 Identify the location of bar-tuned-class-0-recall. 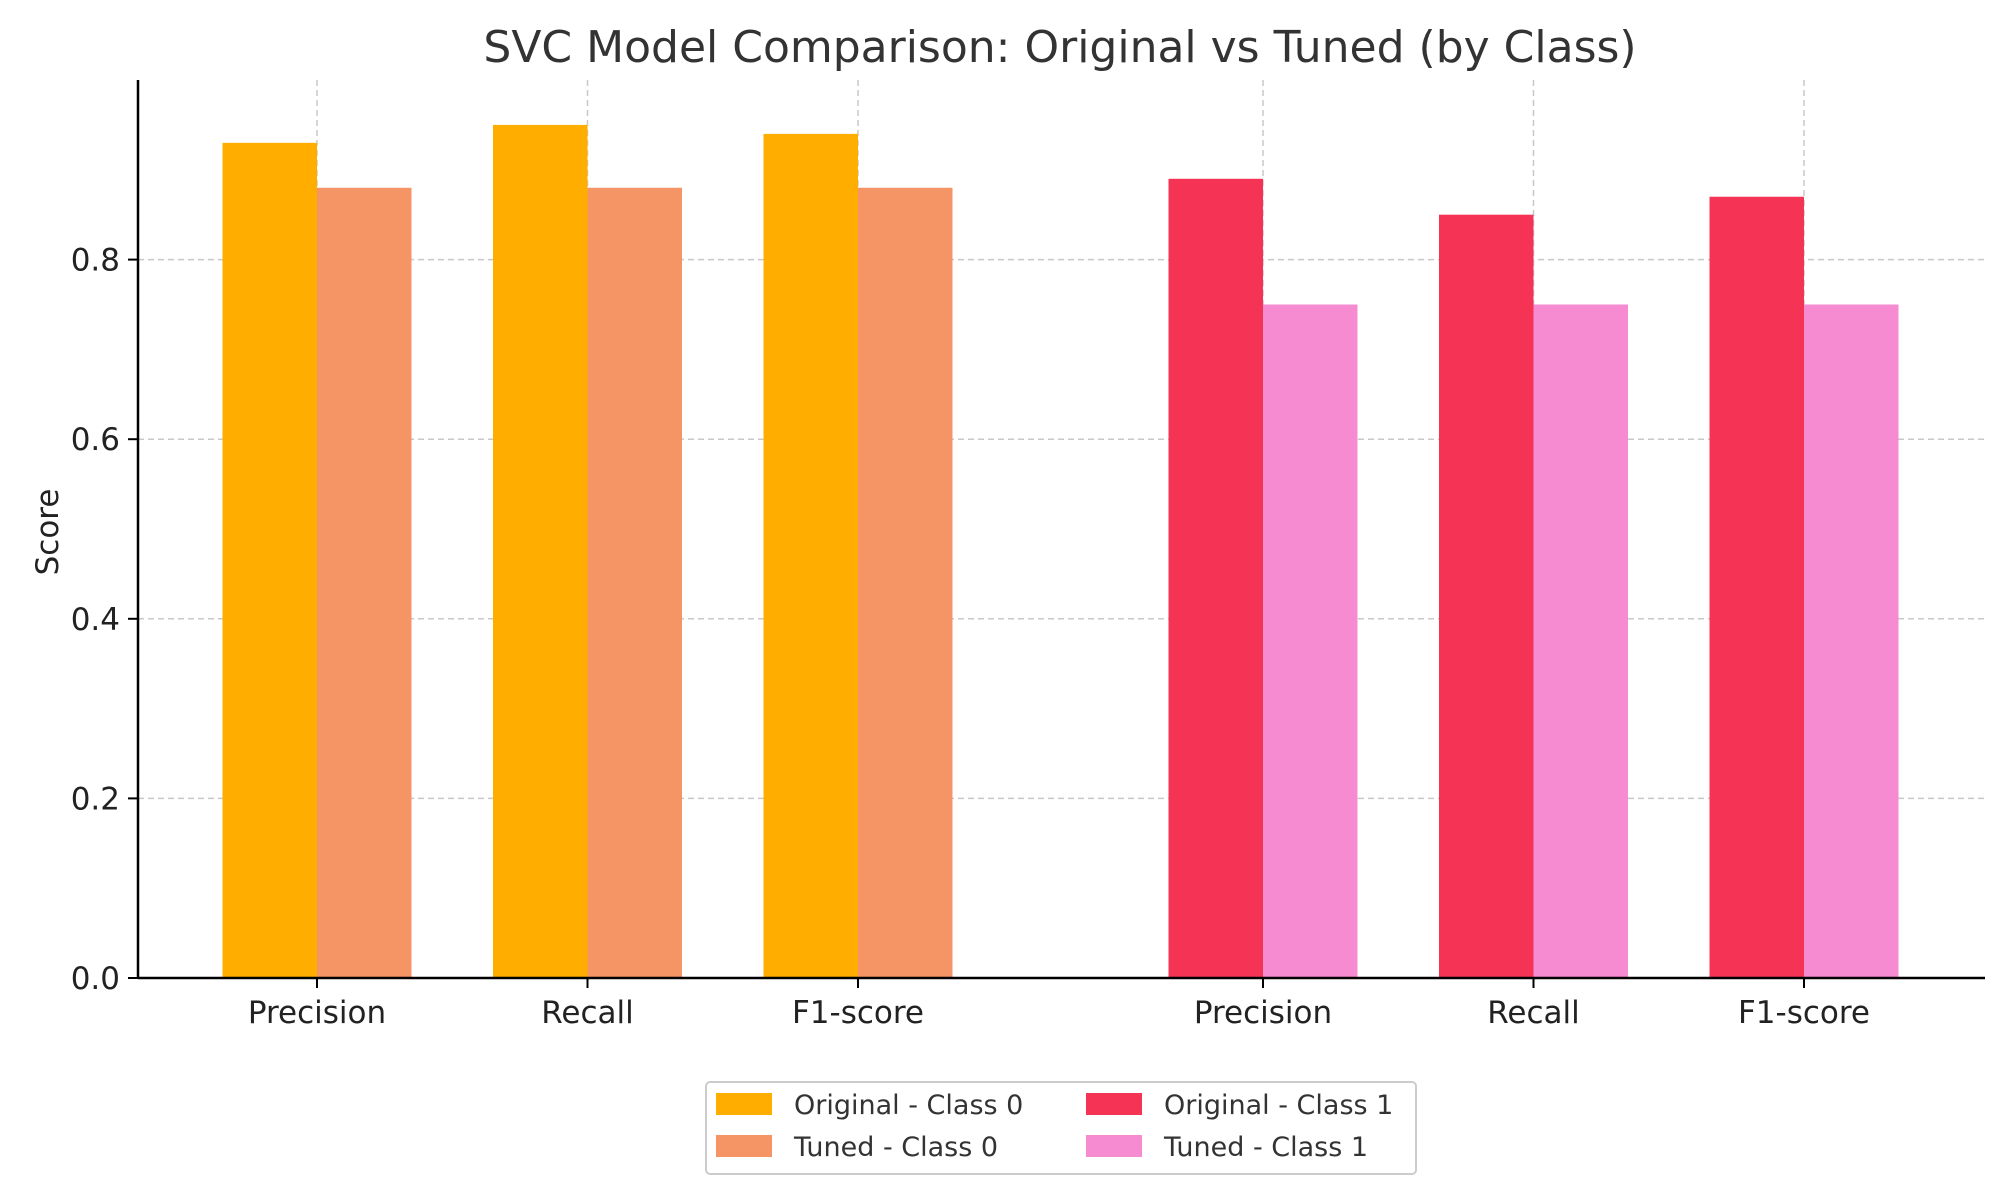
(634, 582).